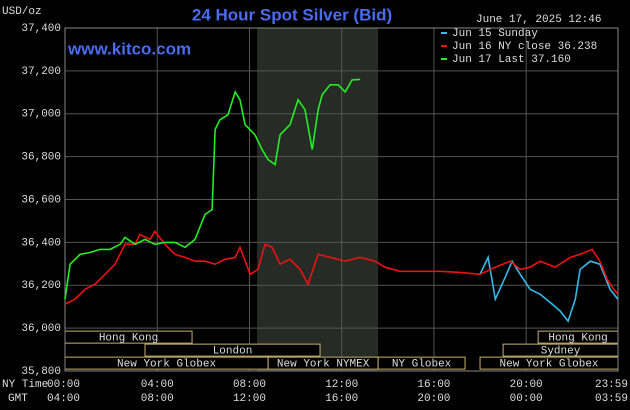 Image resolution: width=630 pixels, height=410 pixels. I want to click on legend-label: Jun 16 NY close 36.238, so click(524, 47).